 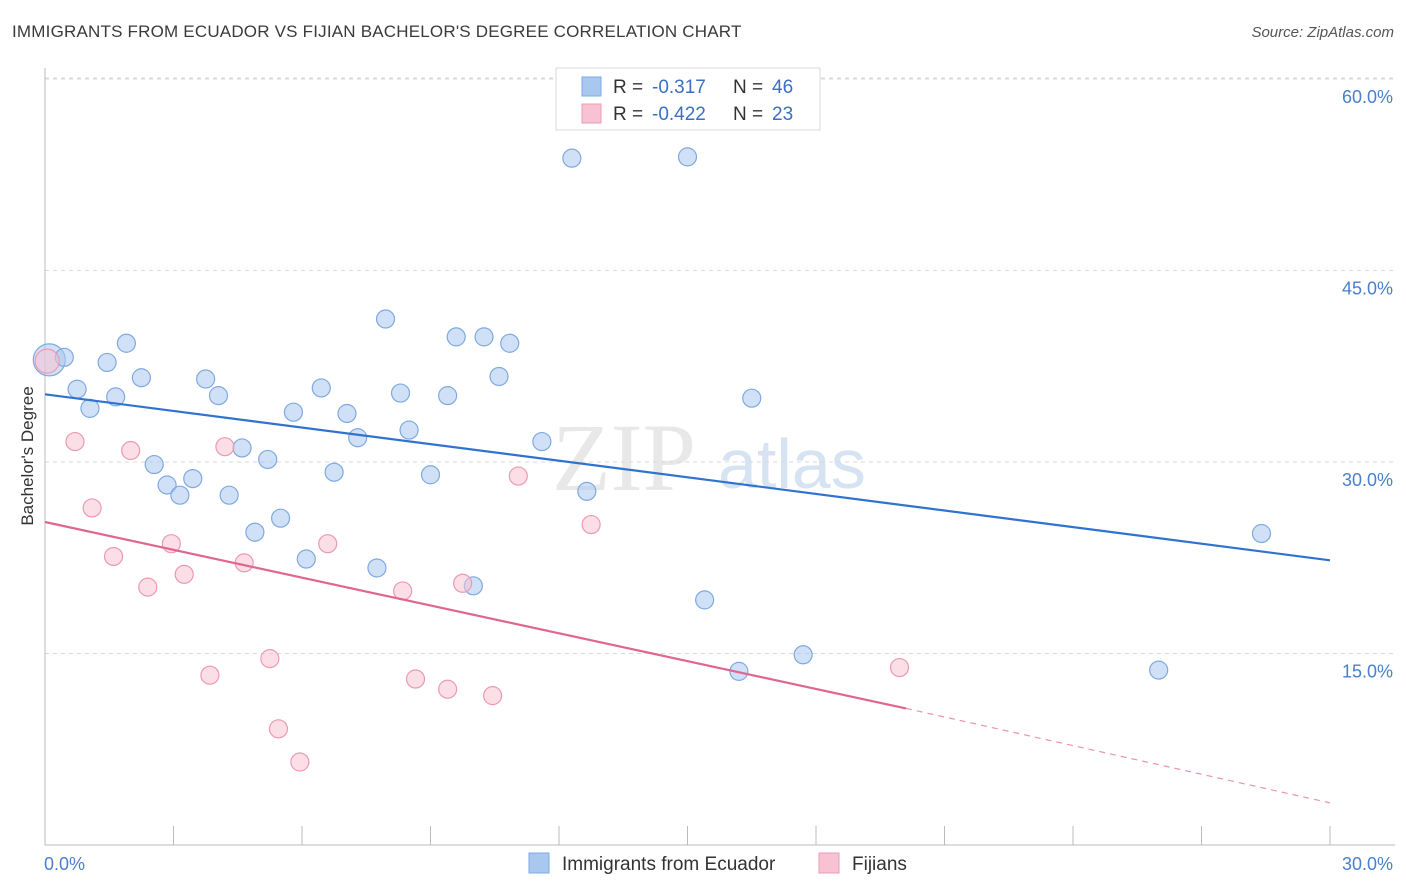 I want to click on fijian-trendline-extension, so click(x=1118, y=755).